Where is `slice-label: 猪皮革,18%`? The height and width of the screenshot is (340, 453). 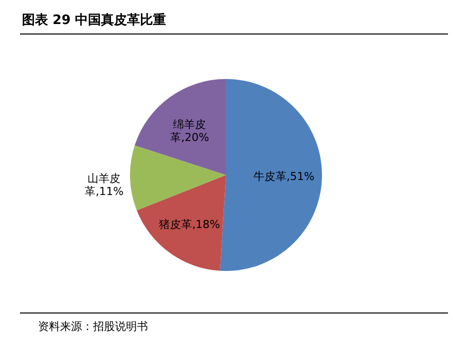
slice-label: 猪皮革,18% is located at coordinates (189, 225).